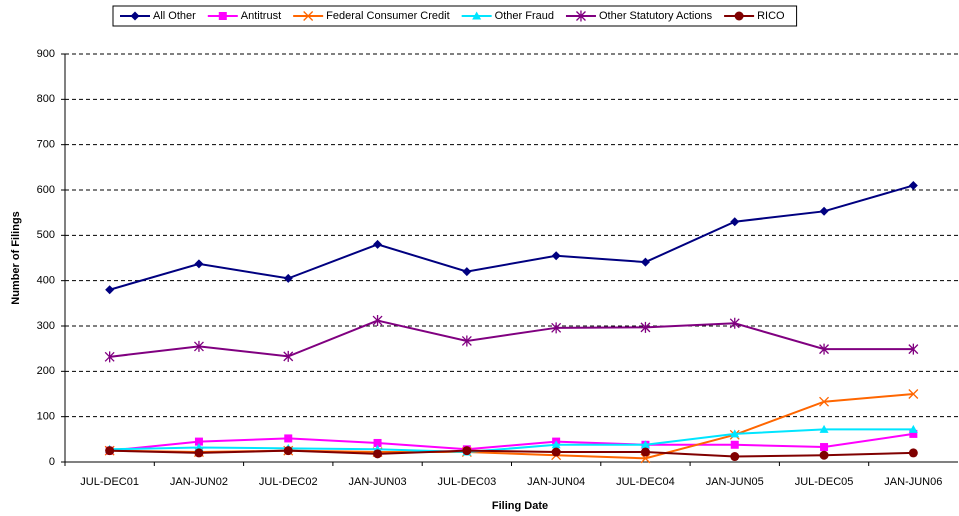 The width and height of the screenshot is (959, 516). What do you see at coordinates (16, 258) in the screenshot?
I see `y-axis-label: Number of Filings` at bounding box center [16, 258].